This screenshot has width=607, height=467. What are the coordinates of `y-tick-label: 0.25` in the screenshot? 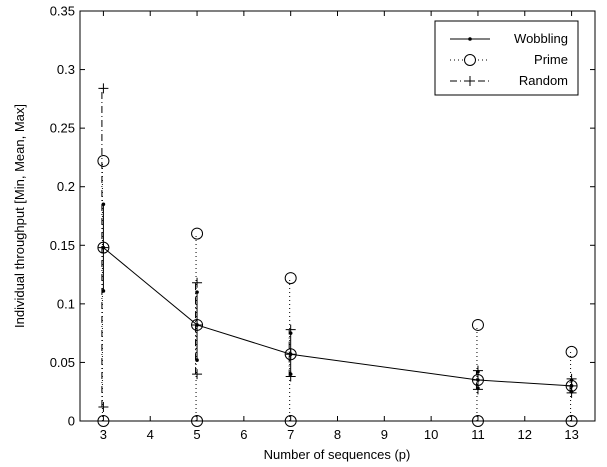 It's located at (62, 128).